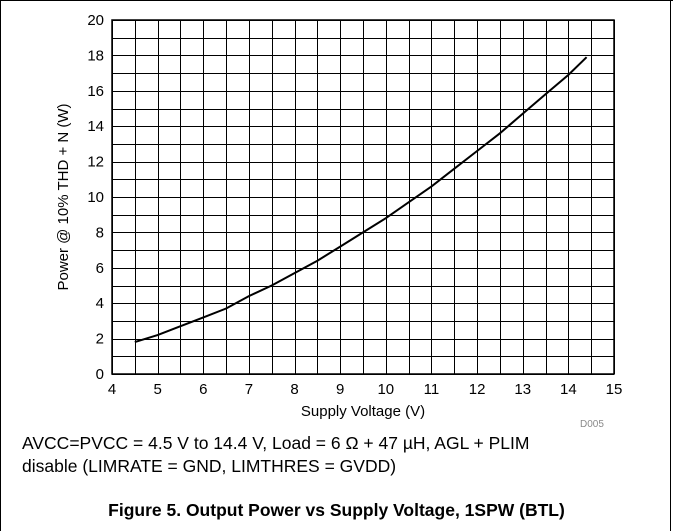  Describe the element at coordinates (340, 389) in the screenshot. I see `x-tick-label: 9` at that location.